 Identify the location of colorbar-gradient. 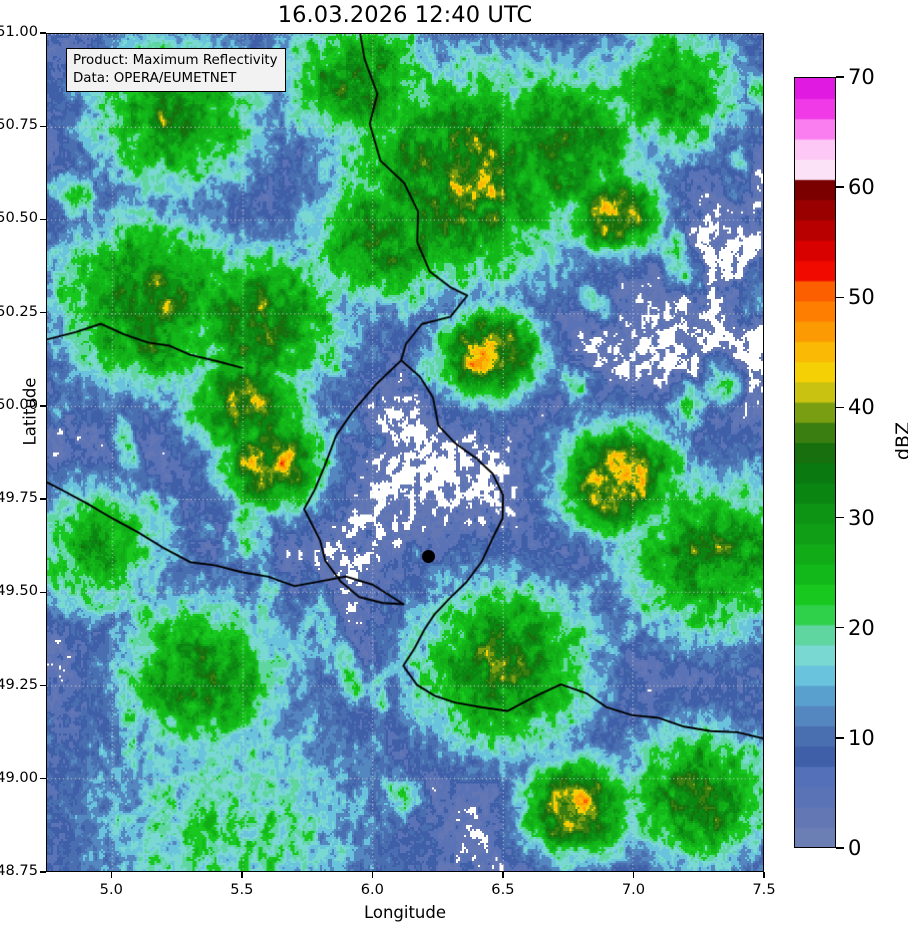
(815, 462).